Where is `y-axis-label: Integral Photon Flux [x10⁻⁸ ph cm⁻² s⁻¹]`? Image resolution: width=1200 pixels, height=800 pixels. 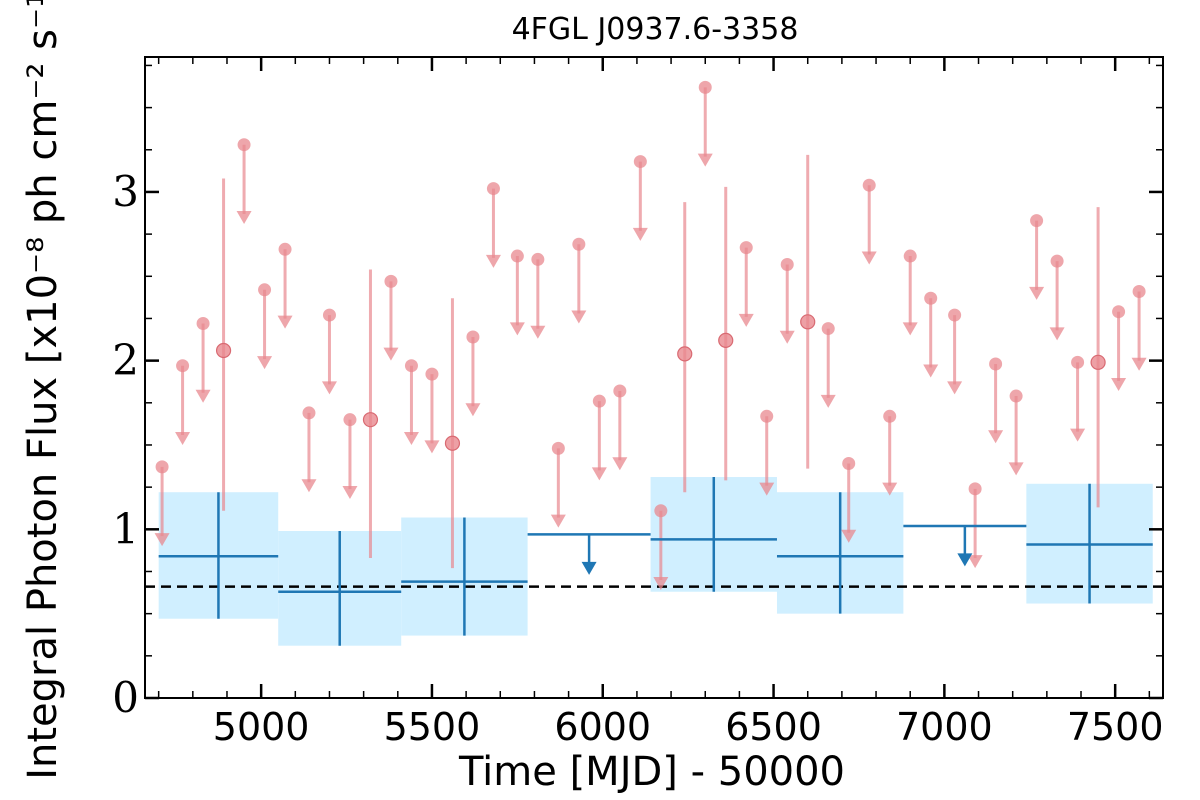 y-axis-label: Integral Photon Flux [x10⁻⁸ ph cm⁻² s⁻¹] is located at coordinates (43, 390).